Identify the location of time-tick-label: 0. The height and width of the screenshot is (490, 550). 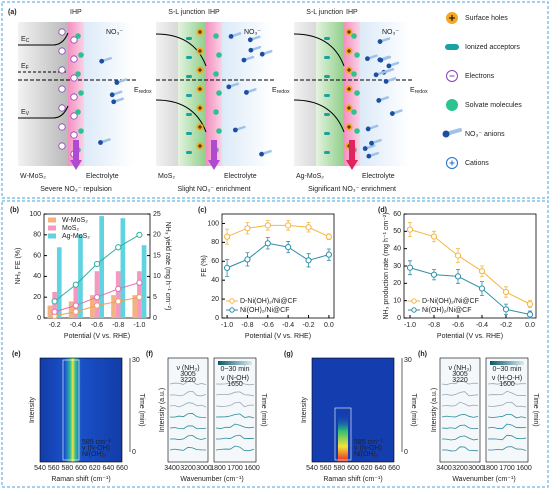
(406, 452).